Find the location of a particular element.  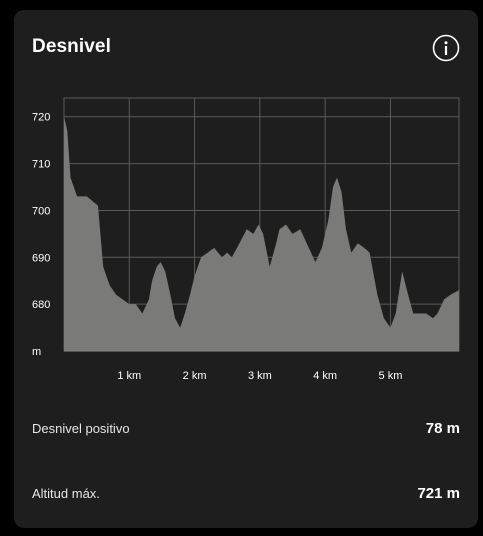

y-tick-label: 690 is located at coordinates (41, 258).